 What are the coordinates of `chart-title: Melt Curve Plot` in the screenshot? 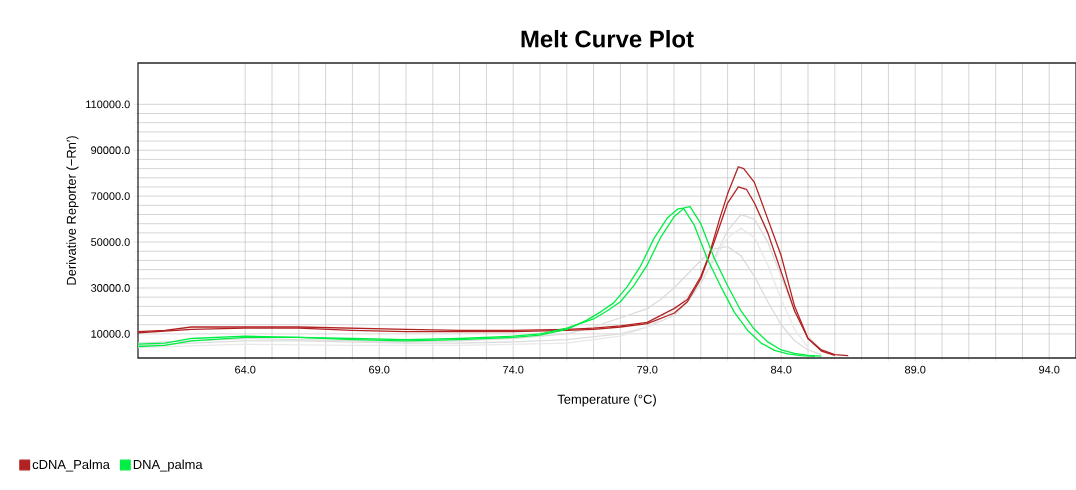 It's located at (607, 38).